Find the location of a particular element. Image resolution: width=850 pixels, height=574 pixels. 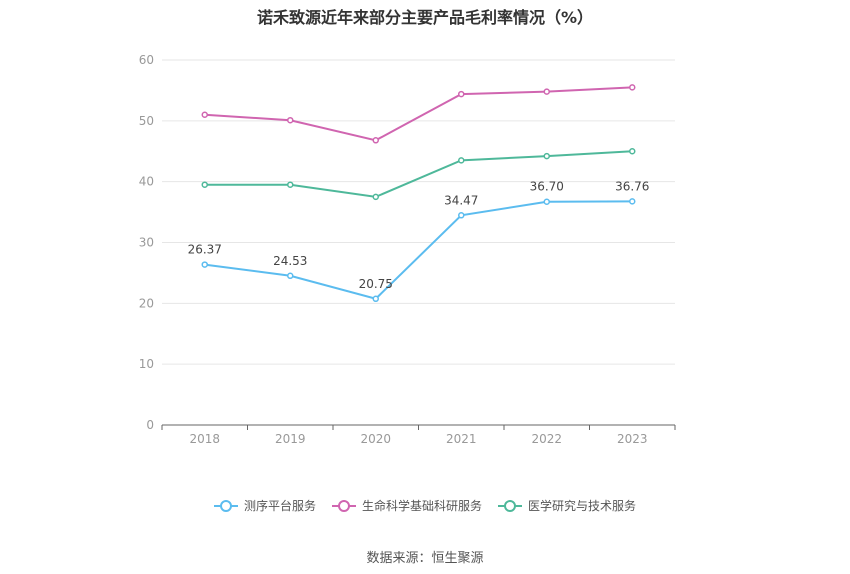

legend-label: 测序平台服务 is located at coordinates (280, 505).